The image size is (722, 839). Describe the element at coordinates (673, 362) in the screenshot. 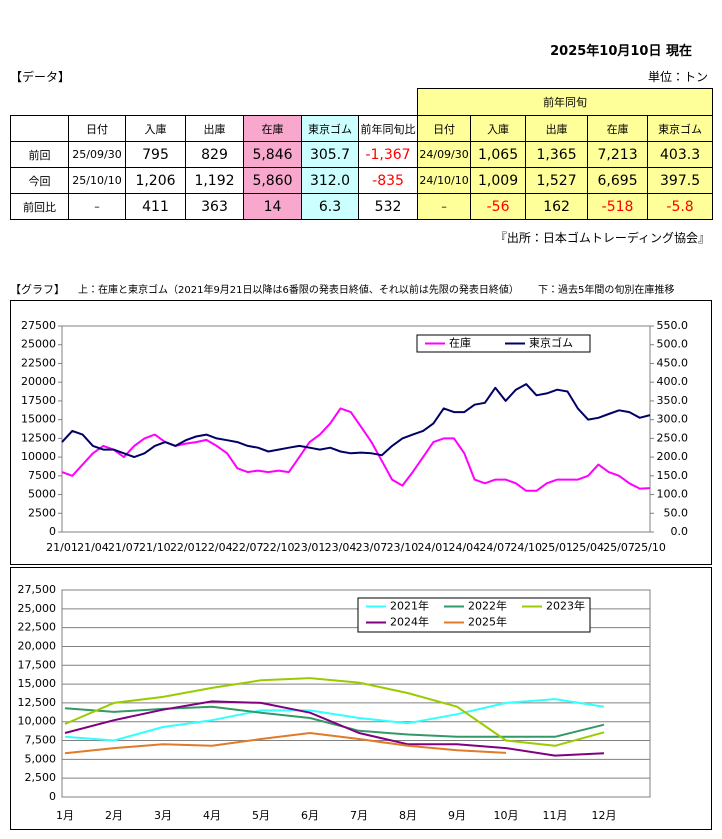

I see `y2-tick-label: 450.0` at that location.